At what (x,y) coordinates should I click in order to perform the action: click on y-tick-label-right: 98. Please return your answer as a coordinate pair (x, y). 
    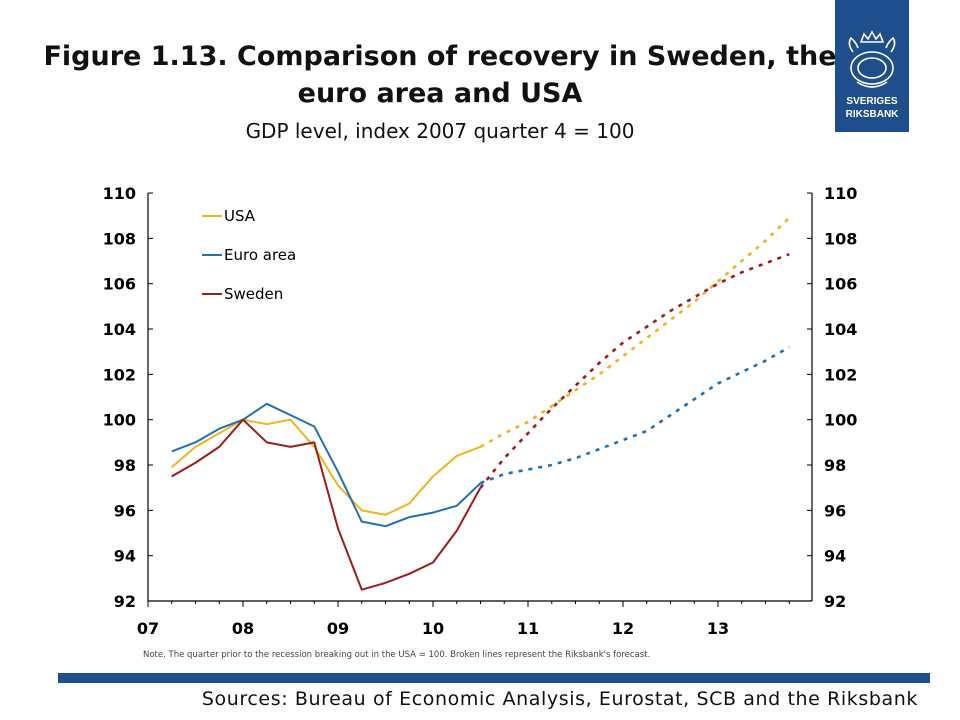
    Looking at the image, I should click on (835, 465).